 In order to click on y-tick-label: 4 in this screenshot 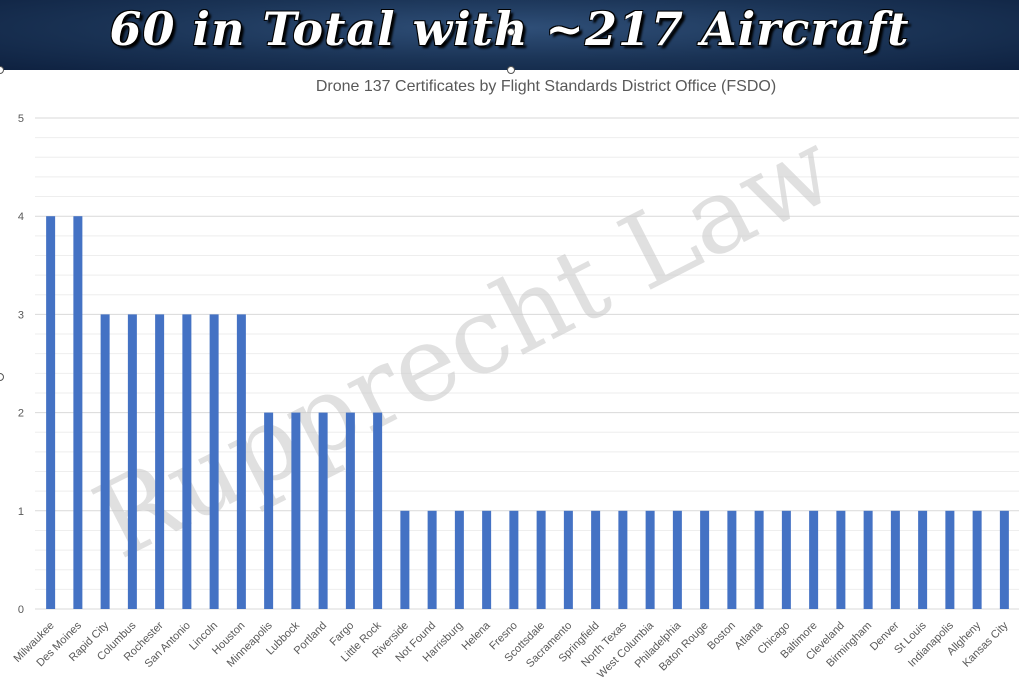, I will do `click(21, 217)`.